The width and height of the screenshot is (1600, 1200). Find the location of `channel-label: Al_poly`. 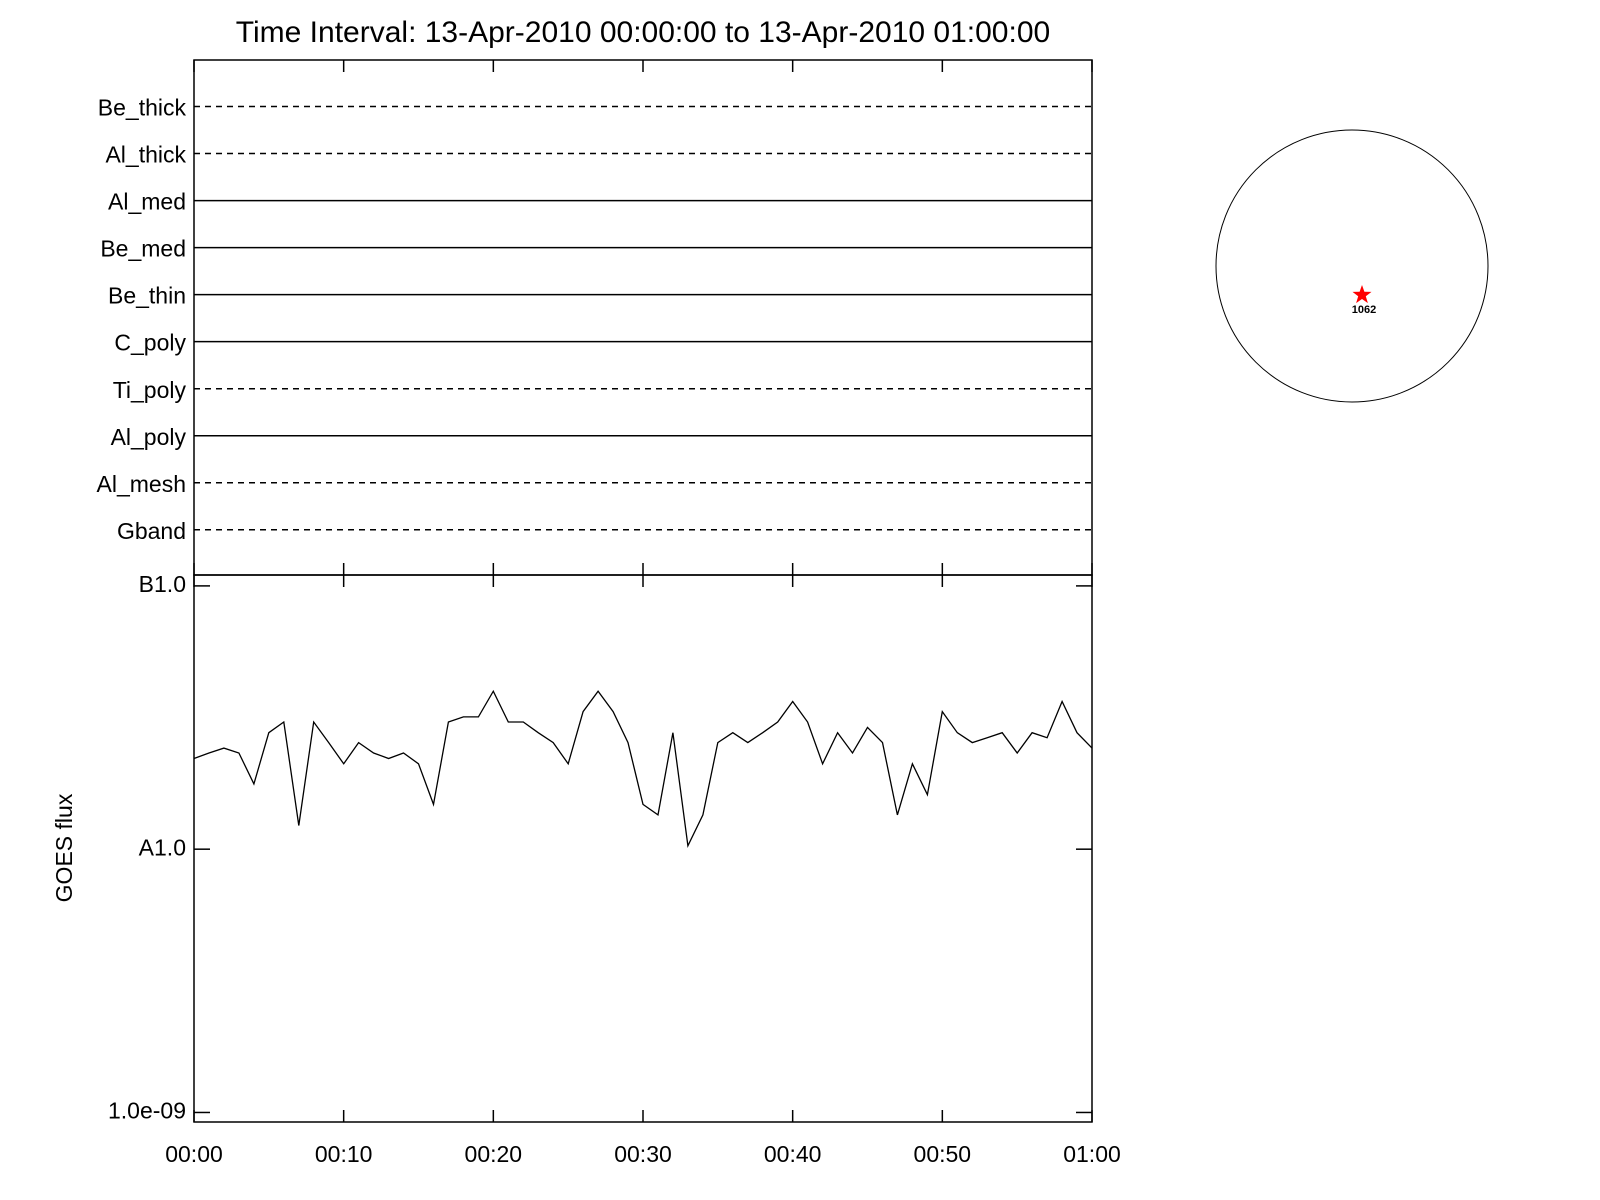

channel-label: Al_poly is located at coordinates (149, 437).